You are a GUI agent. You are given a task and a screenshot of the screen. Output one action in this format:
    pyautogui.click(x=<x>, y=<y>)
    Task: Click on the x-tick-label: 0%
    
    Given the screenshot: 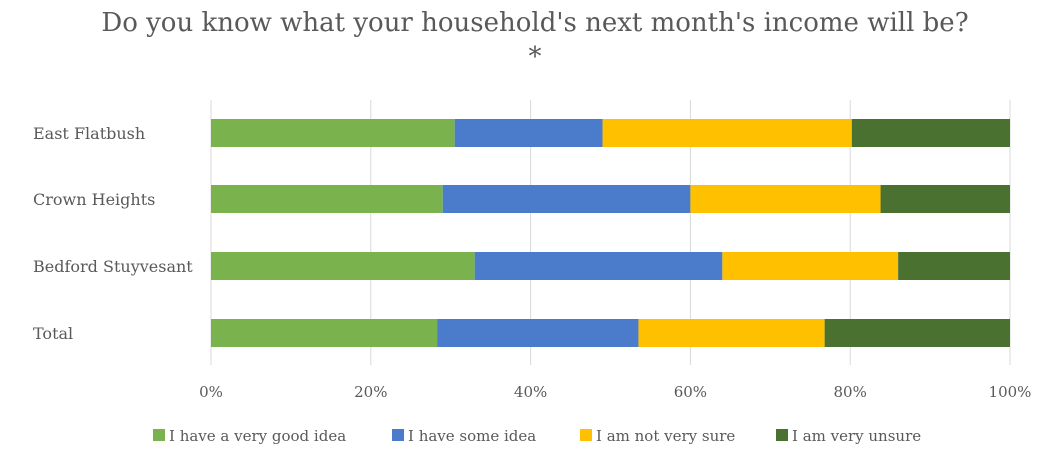 What is the action you would take?
    pyautogui.click(x=211, y=392)
    